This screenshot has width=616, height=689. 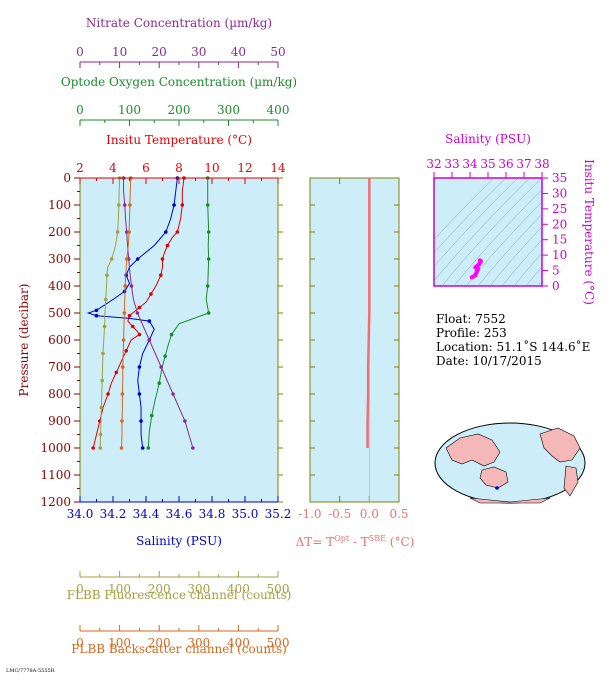 I want to click on delta-label-unit: (°C), so click(x=400, y=542).